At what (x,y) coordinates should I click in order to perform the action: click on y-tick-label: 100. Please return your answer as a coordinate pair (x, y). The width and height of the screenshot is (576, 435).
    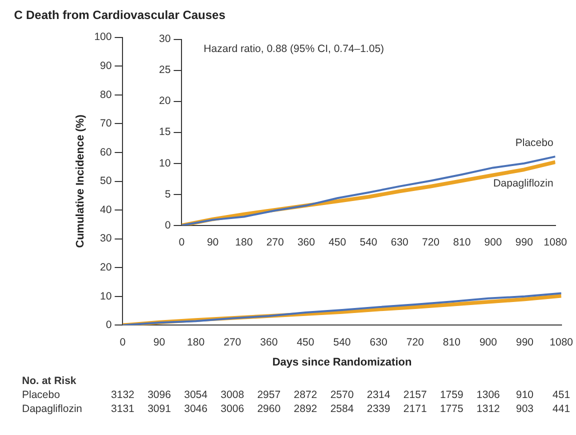
    Looking at the image, I should click on (103, 37).